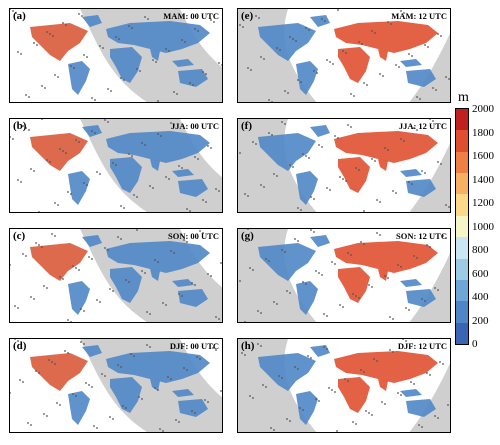 The height and width of the screenshot is (445, 500). What do you see at coordinates (480, 320) in the screenshot?
I see `colorbar-tick-label: 200` at bounding box center [480, 320].